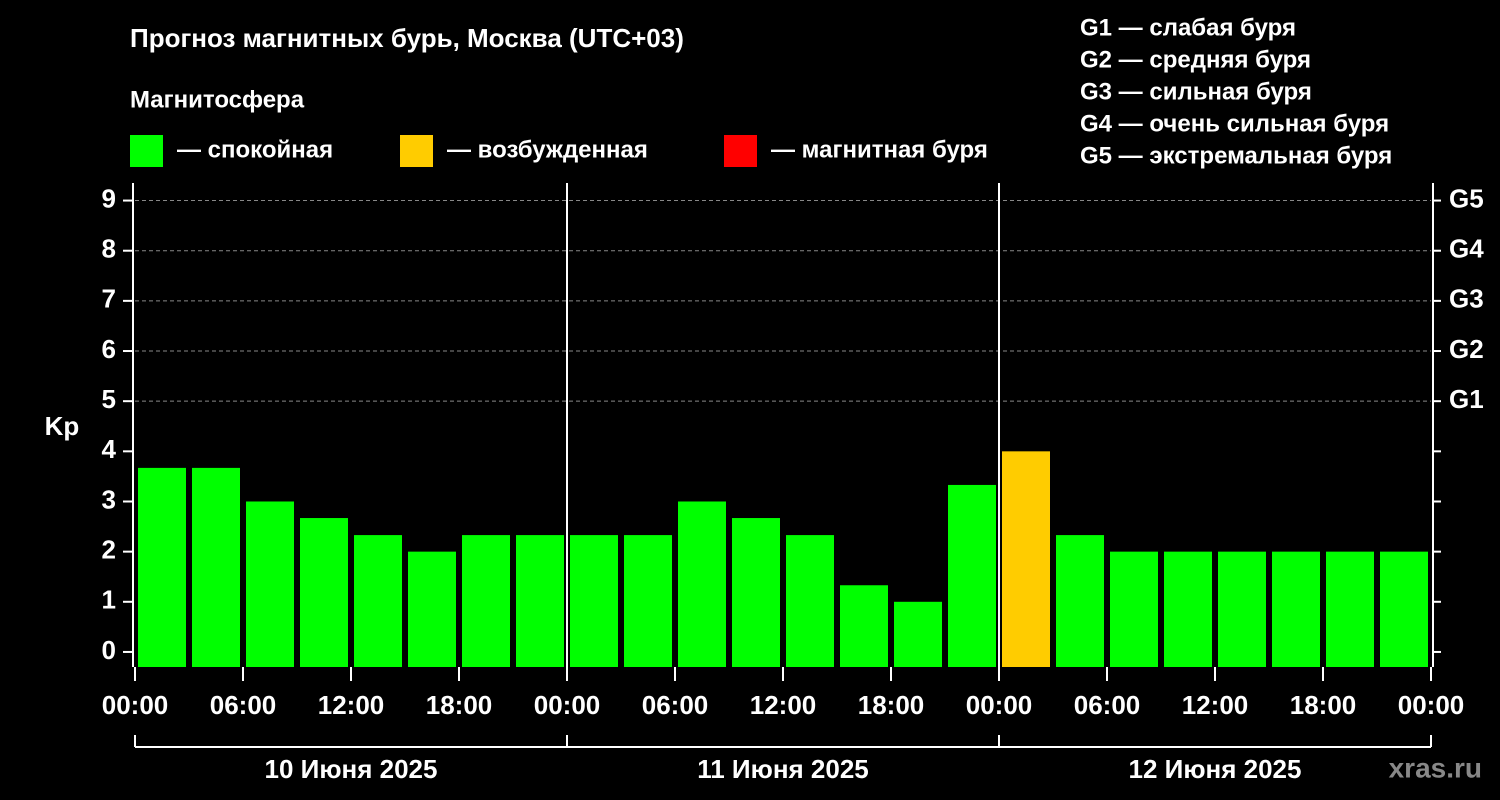 The image size is (1500, 800). What do you see at coordinates (217, 99) in the screenshot?
I see `subtitle: Магнитосфера` at bounding box center [217, 99].